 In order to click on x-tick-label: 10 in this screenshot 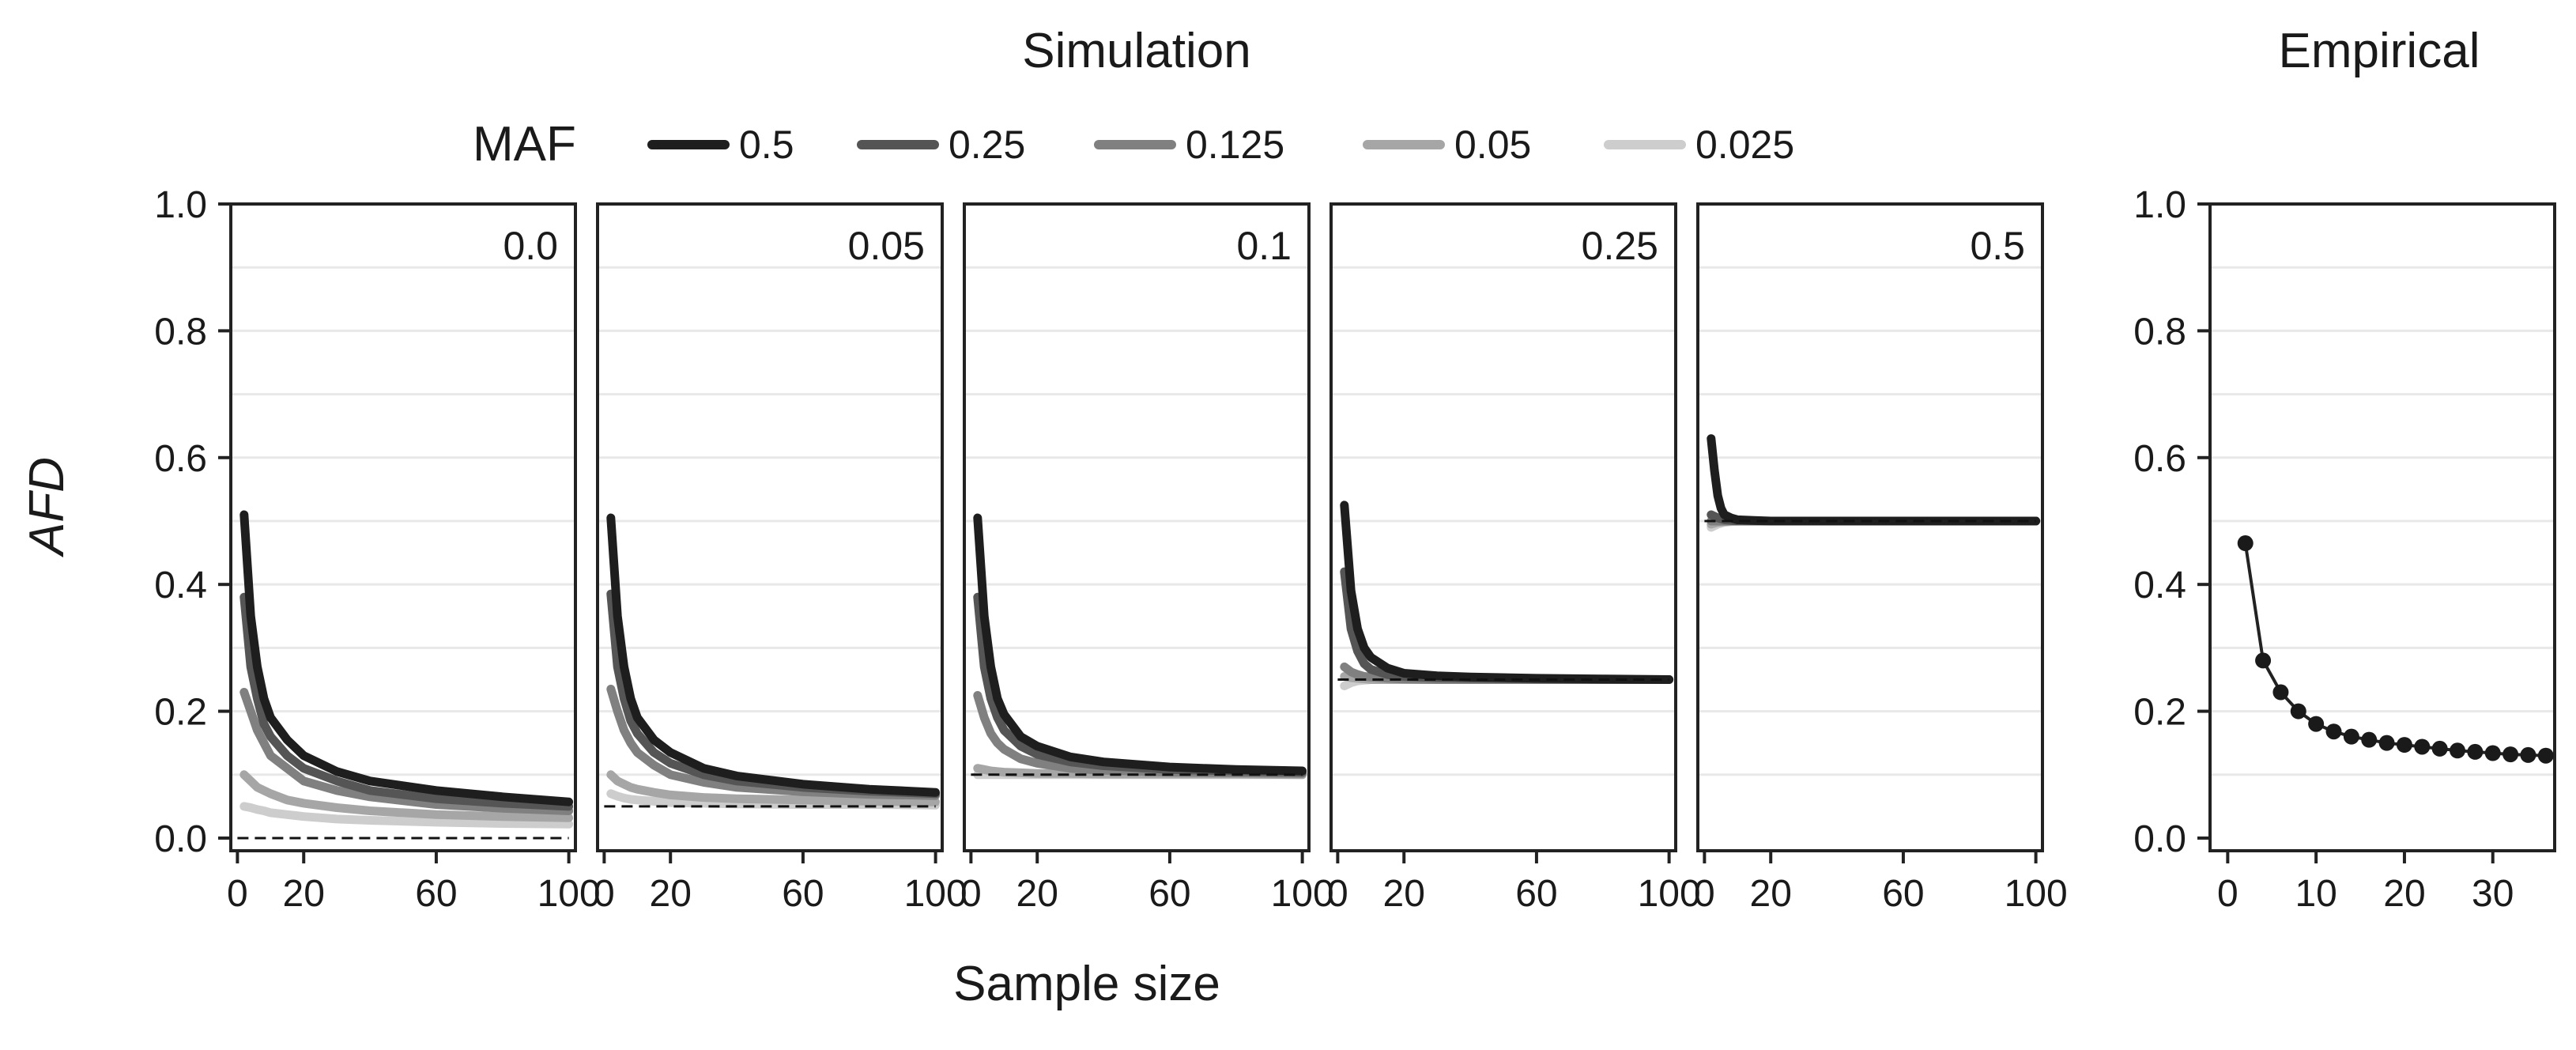, I will do `click(2316, 894)`.